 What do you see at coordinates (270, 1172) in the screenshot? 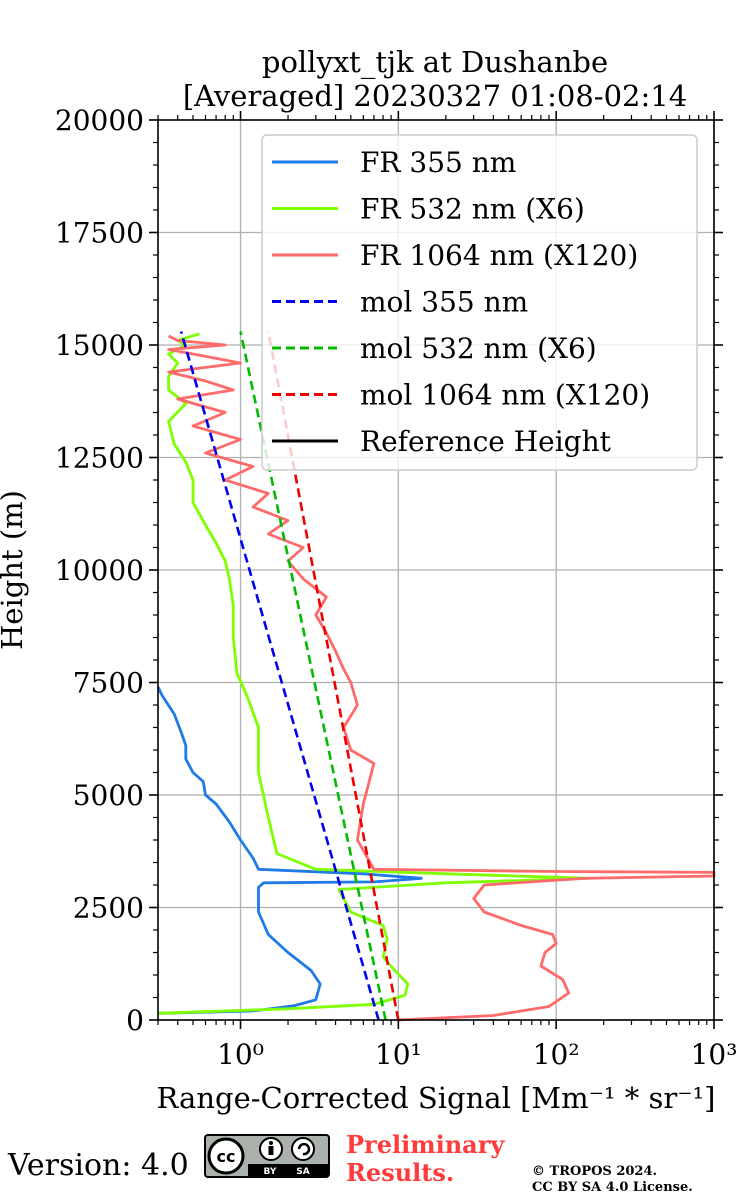
I see `cc-by-text: BY` at bounding box center [270, 1172].